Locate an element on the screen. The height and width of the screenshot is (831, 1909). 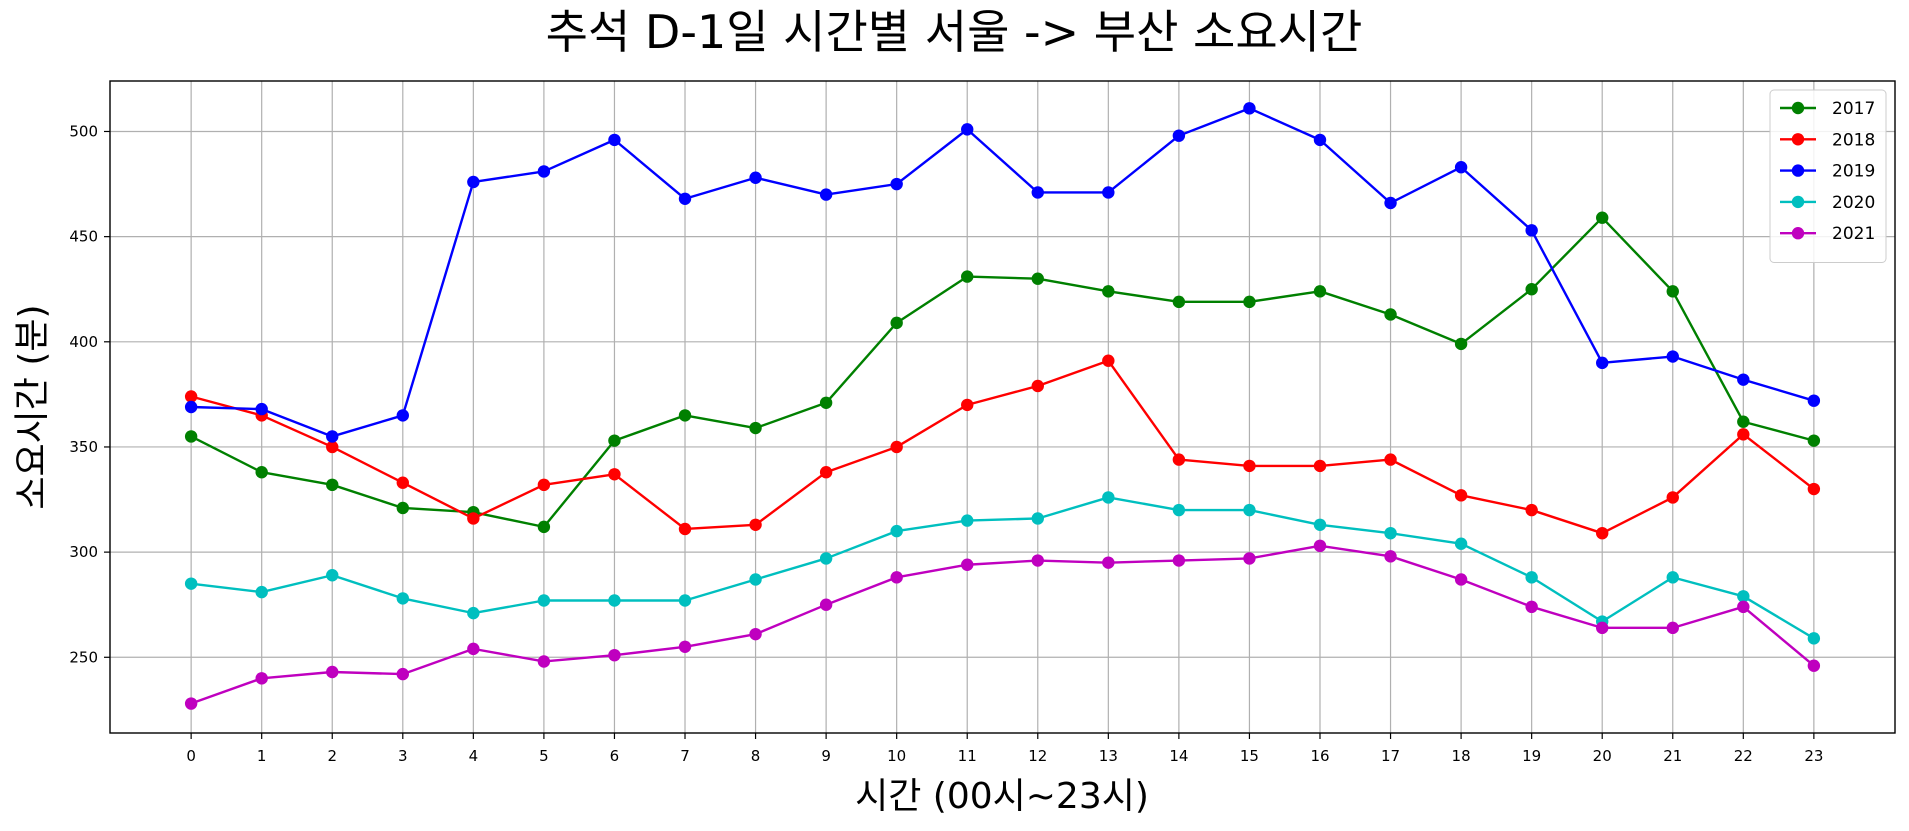
legend-item-2021: 2021 is located at coordinates (1827, 234).